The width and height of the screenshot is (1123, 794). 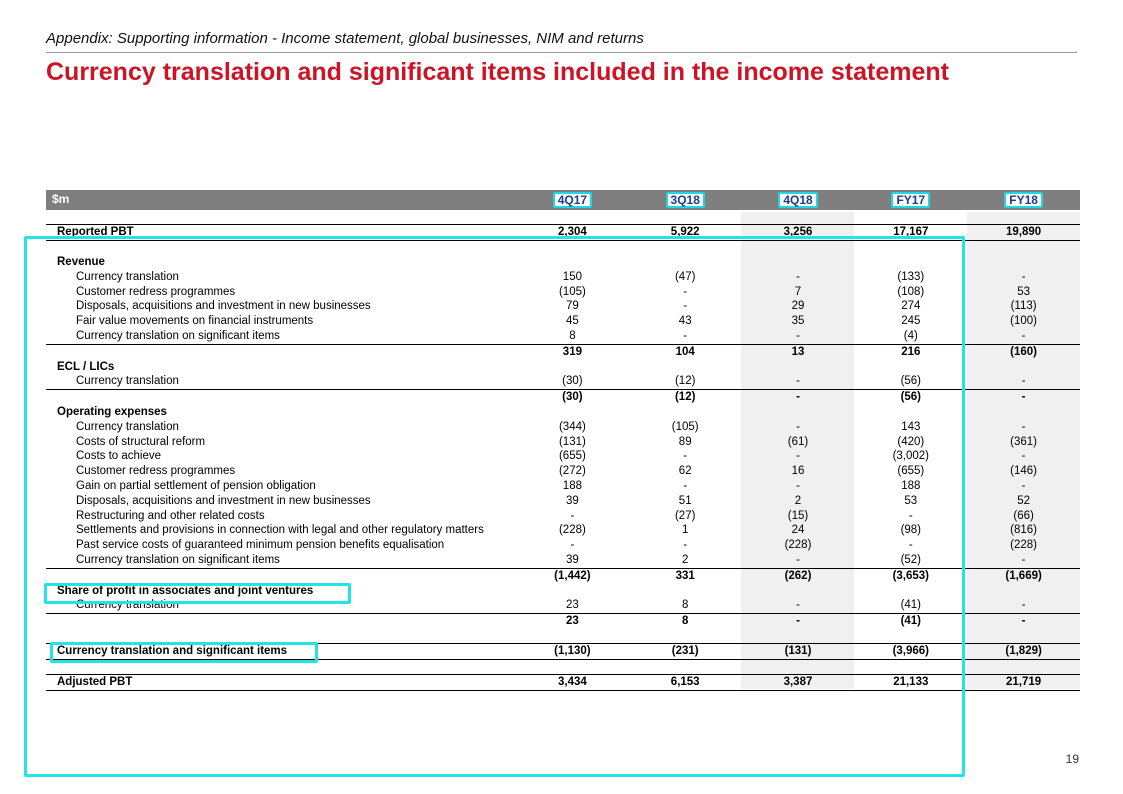 I want to click on table-cell: (15), so click(x=798, y=515).